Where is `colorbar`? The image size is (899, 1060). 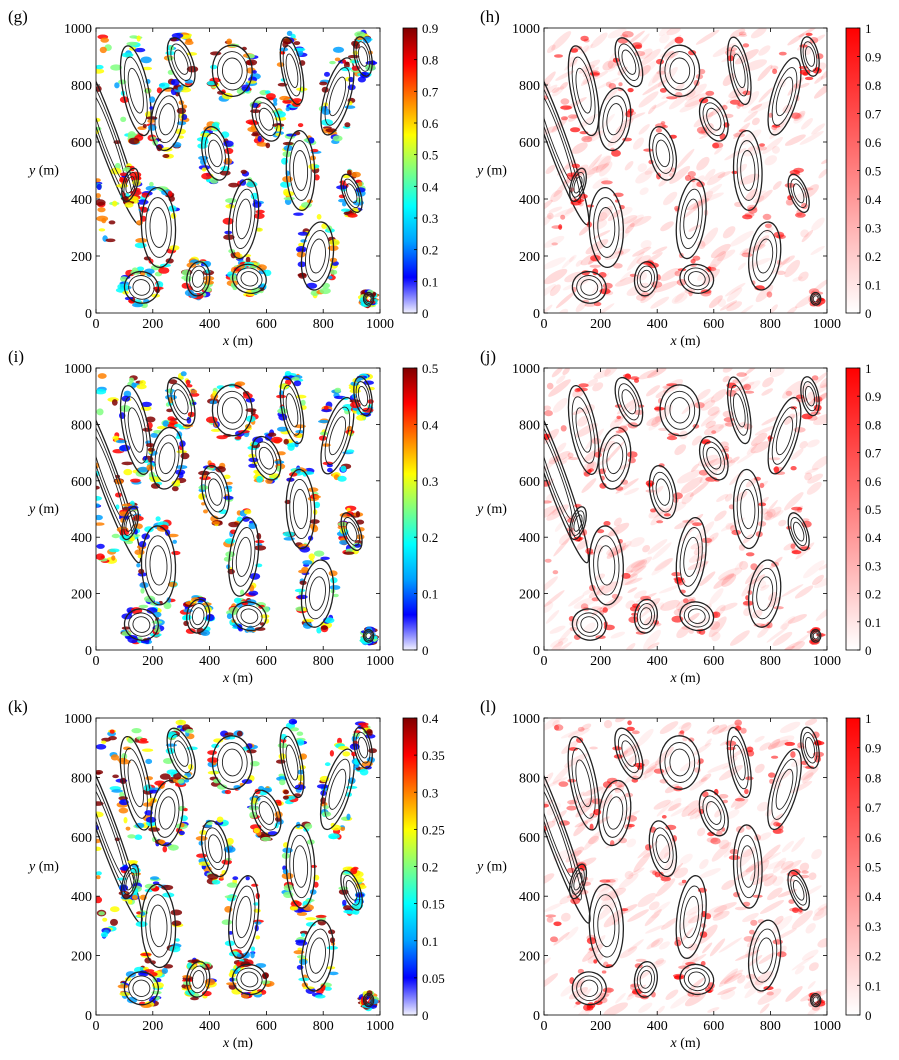
colorbar is located at coordinates (410, 170).